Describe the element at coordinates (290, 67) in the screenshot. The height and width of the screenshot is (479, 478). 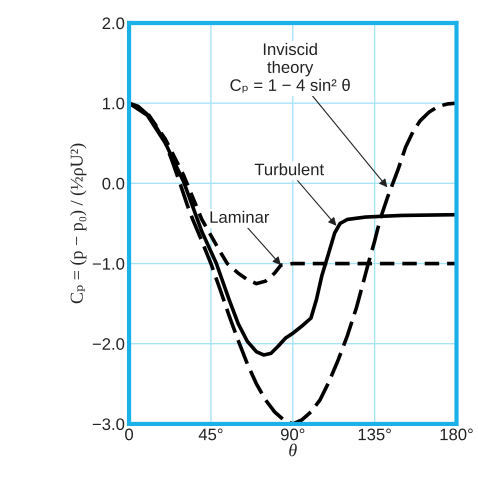
I see `annotation: Inviscid theory Cₚ = 1 − 4 sin² θ` at that location.